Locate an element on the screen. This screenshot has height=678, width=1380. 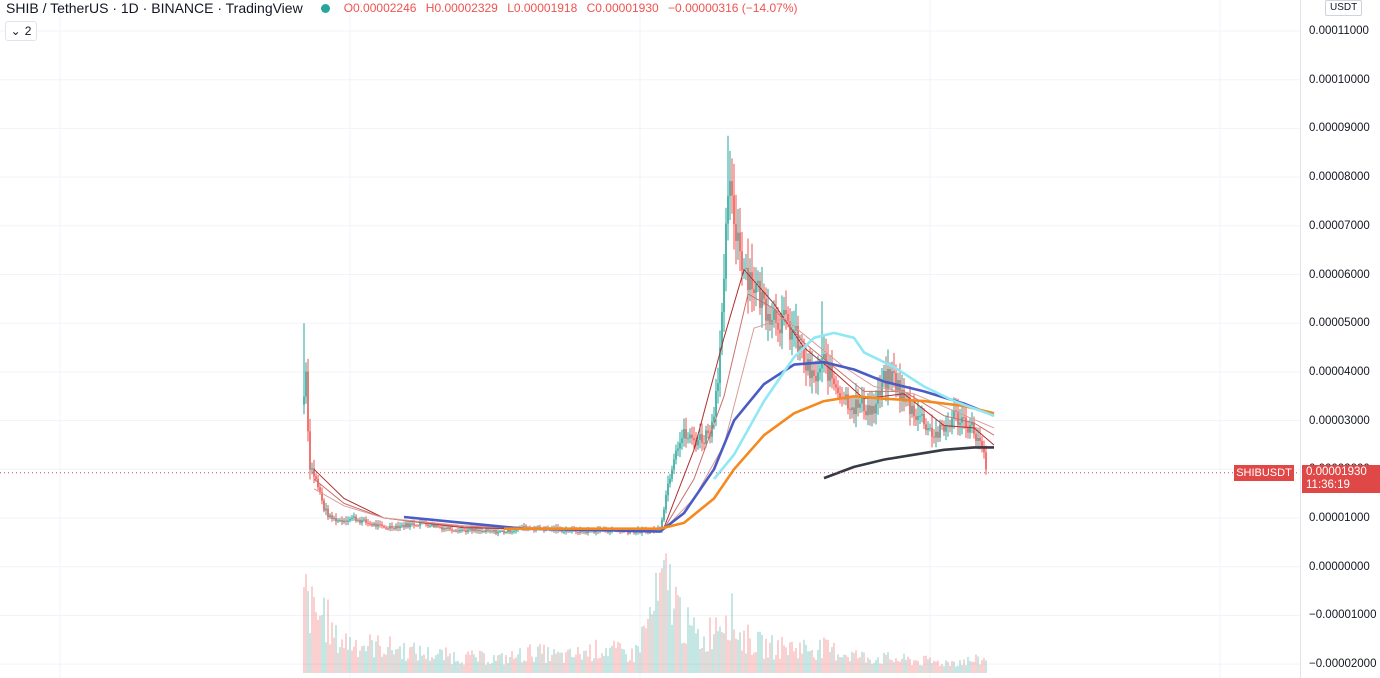
last-price-label: 0.00001930 11:36:19 is located at coordinates (1341, 478).